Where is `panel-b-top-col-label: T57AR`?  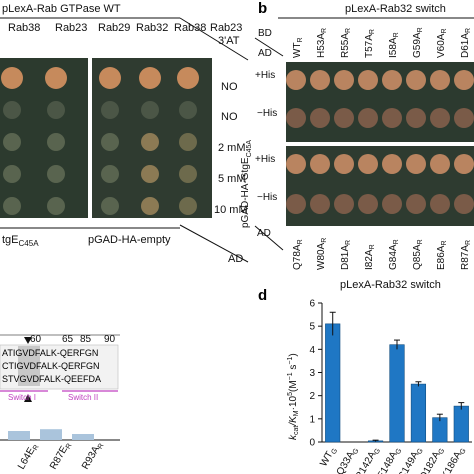
panel-b-top-col-label: T57AR is located at coordinates (370, 43).